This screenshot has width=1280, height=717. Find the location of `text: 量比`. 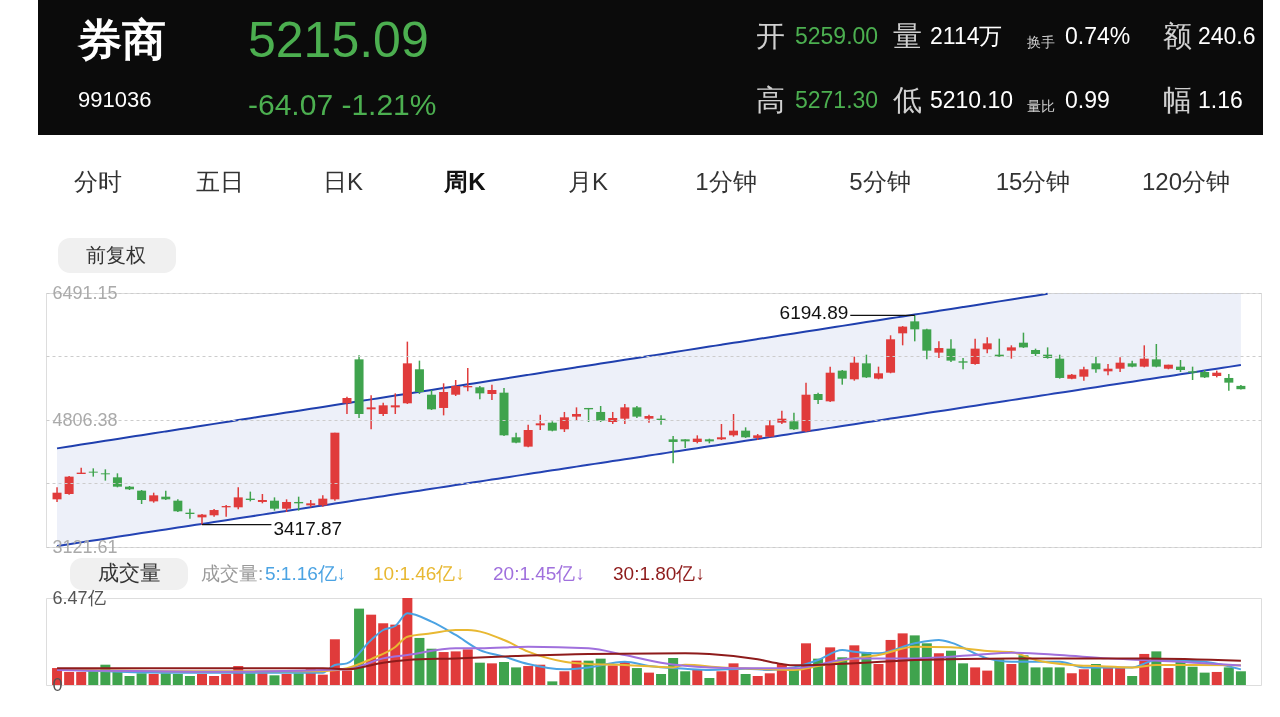

text: 量比 is located at coordinates (1041, 106).